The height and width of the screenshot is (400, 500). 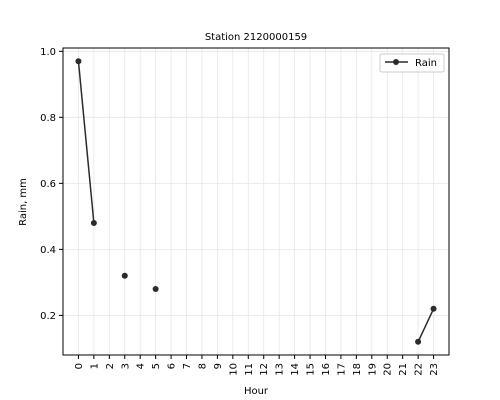 What do you see at coordinates (110, 366) in the screenshot?
I see `x-tick-label: 2` at bounding box center [110, 366].